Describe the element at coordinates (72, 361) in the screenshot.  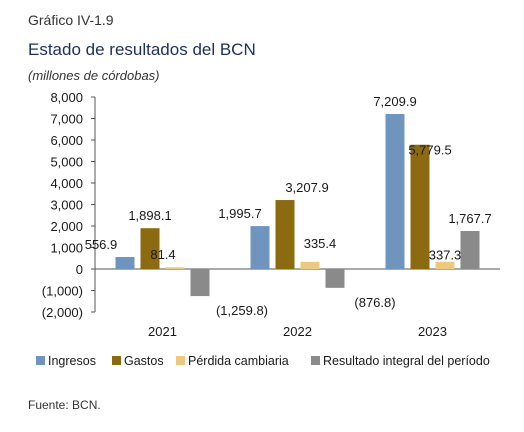
I see `legend-label: Ingresos` at that location.